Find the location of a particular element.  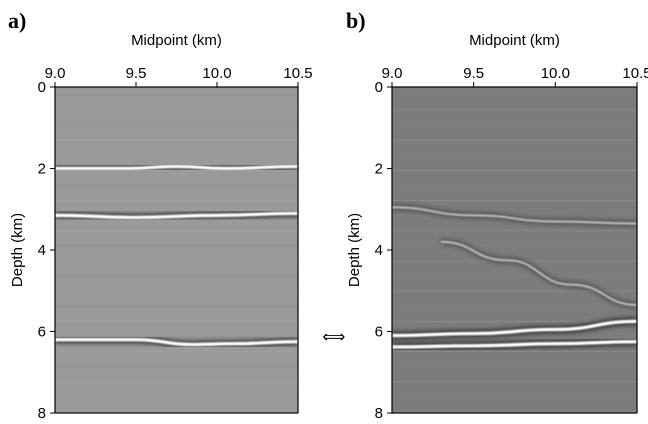

y-axis-title-a: Depth (km) is located at coordinates (17, 250).